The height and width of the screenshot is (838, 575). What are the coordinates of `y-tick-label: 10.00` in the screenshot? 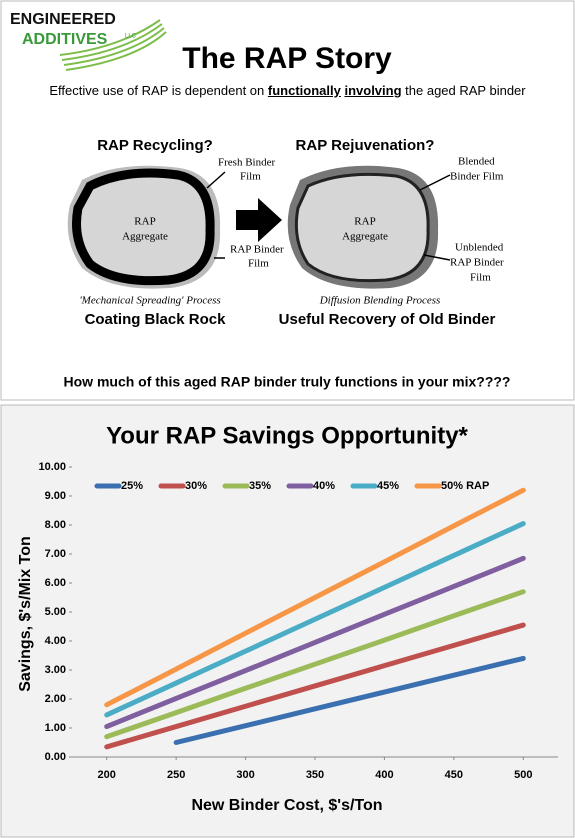 It's located at (52, 467).